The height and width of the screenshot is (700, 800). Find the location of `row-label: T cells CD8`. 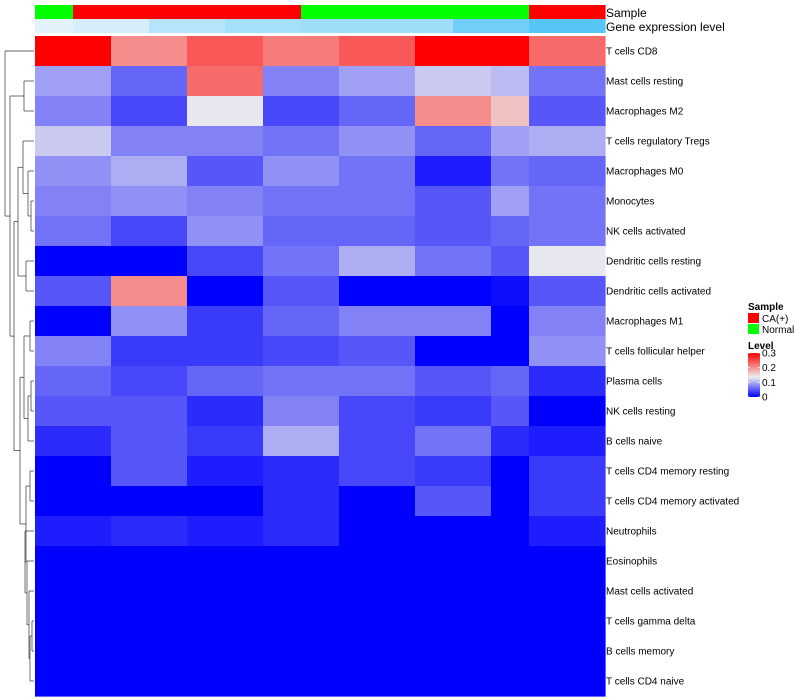

row-label: T cells CD8 is located at coordinates (632, 52).